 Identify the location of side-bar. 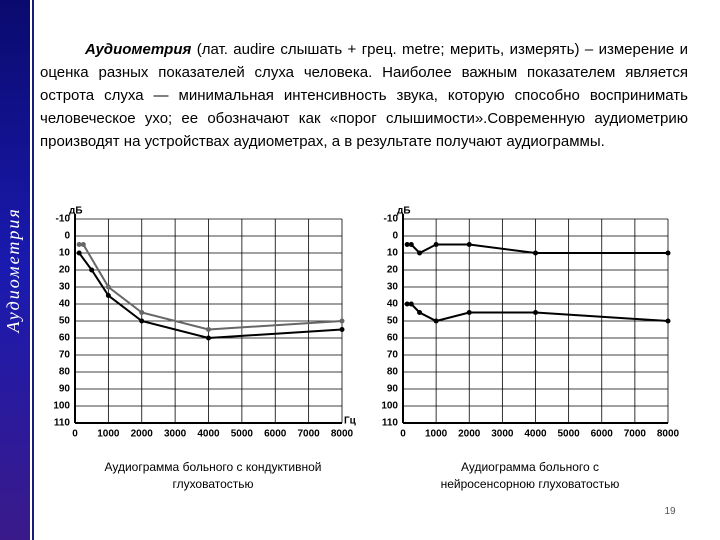
(15, 270).